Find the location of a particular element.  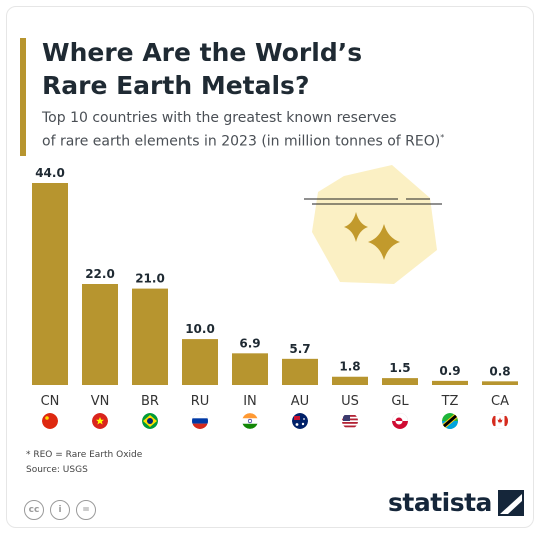

category-label-au: AU is located at coordinates (300, 401).